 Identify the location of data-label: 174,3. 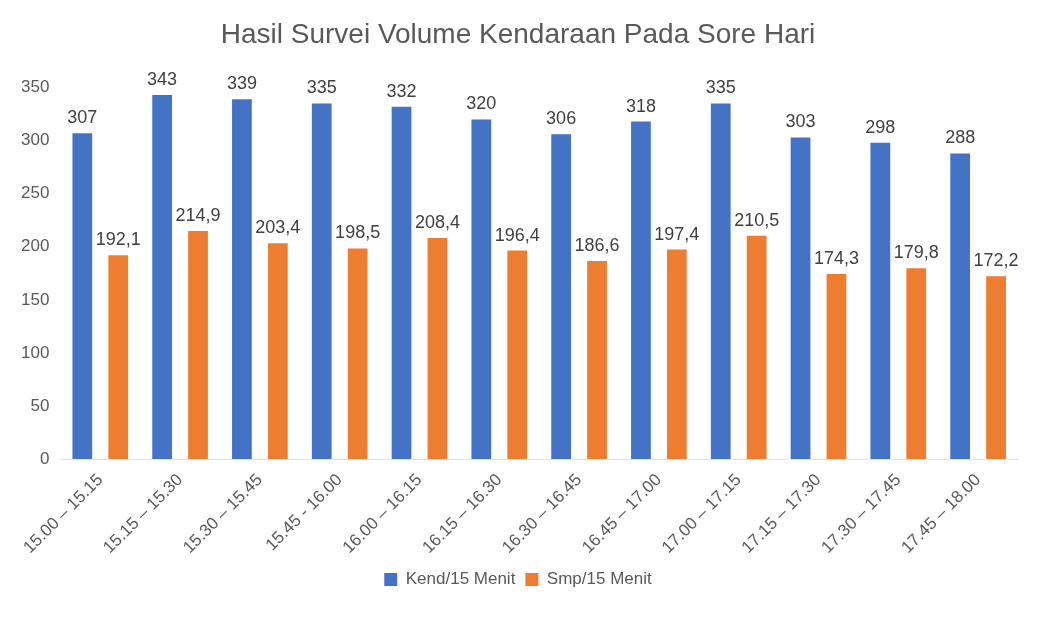
(836, 258).